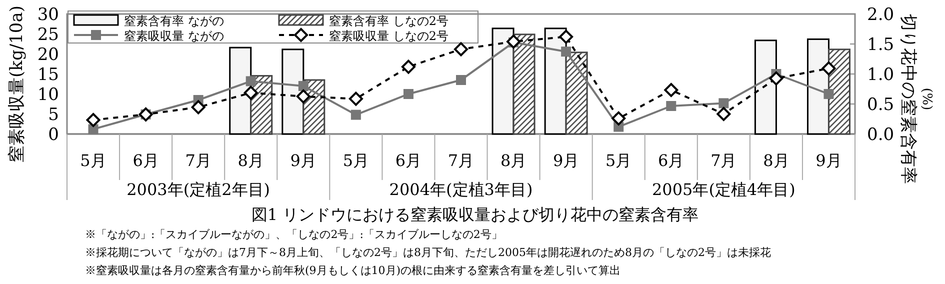 The image size is (945, 284). What do you see at coordinates (48, 55) in the screenshot?
I see `y-tick-label: 20` at bounding box center [48, 55].